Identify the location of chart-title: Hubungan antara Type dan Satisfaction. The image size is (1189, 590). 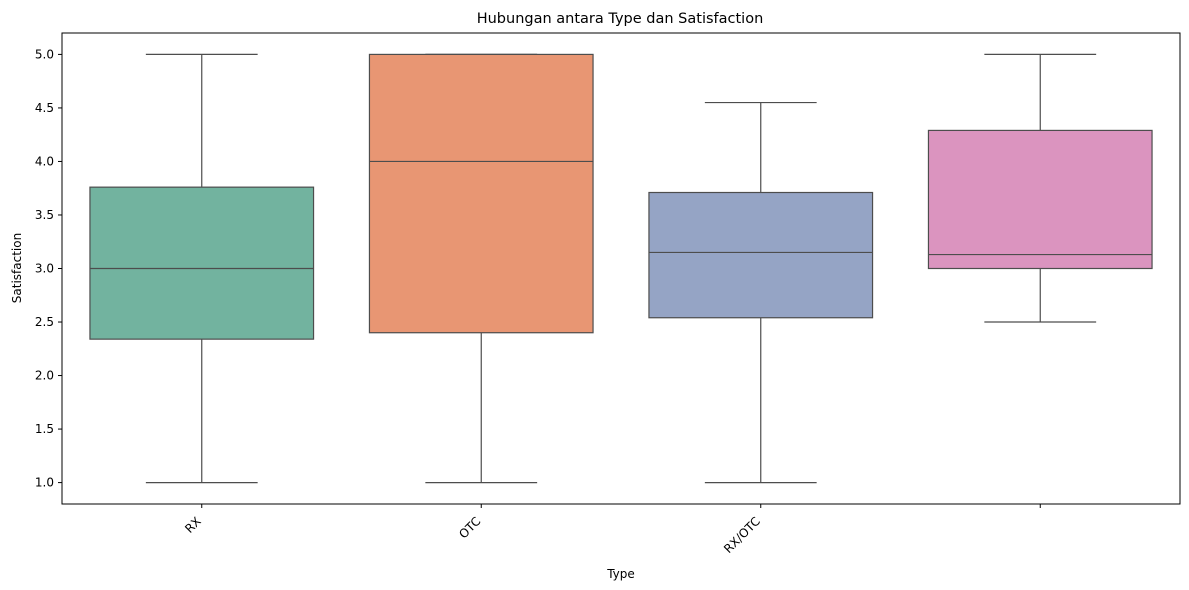
(620, 19).